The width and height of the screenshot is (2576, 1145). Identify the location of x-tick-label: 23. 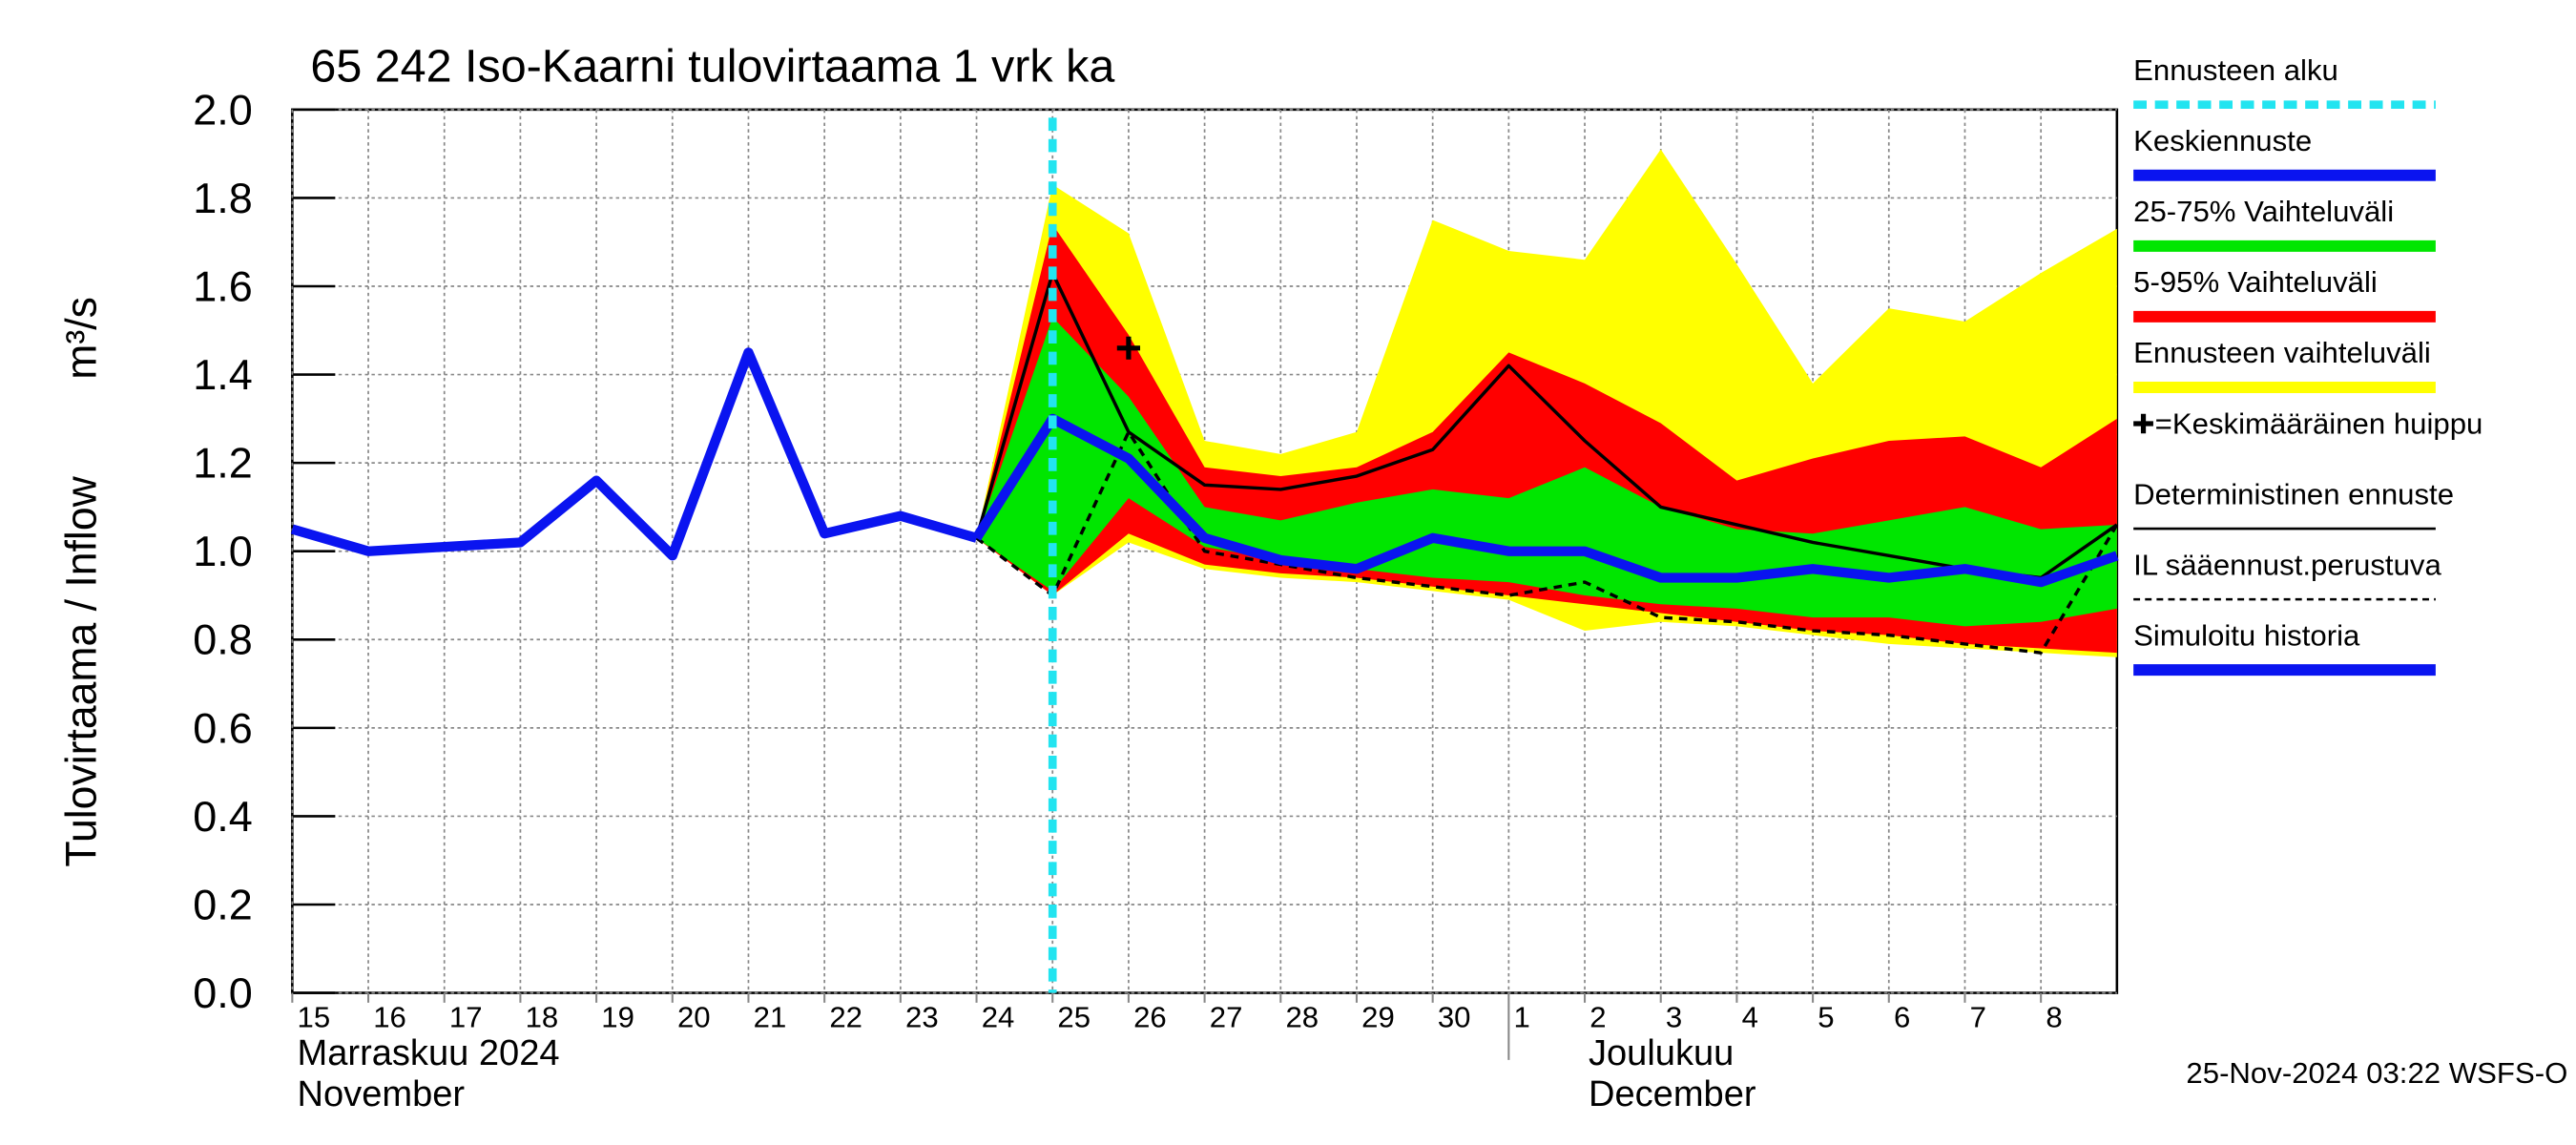
(922, 1018).